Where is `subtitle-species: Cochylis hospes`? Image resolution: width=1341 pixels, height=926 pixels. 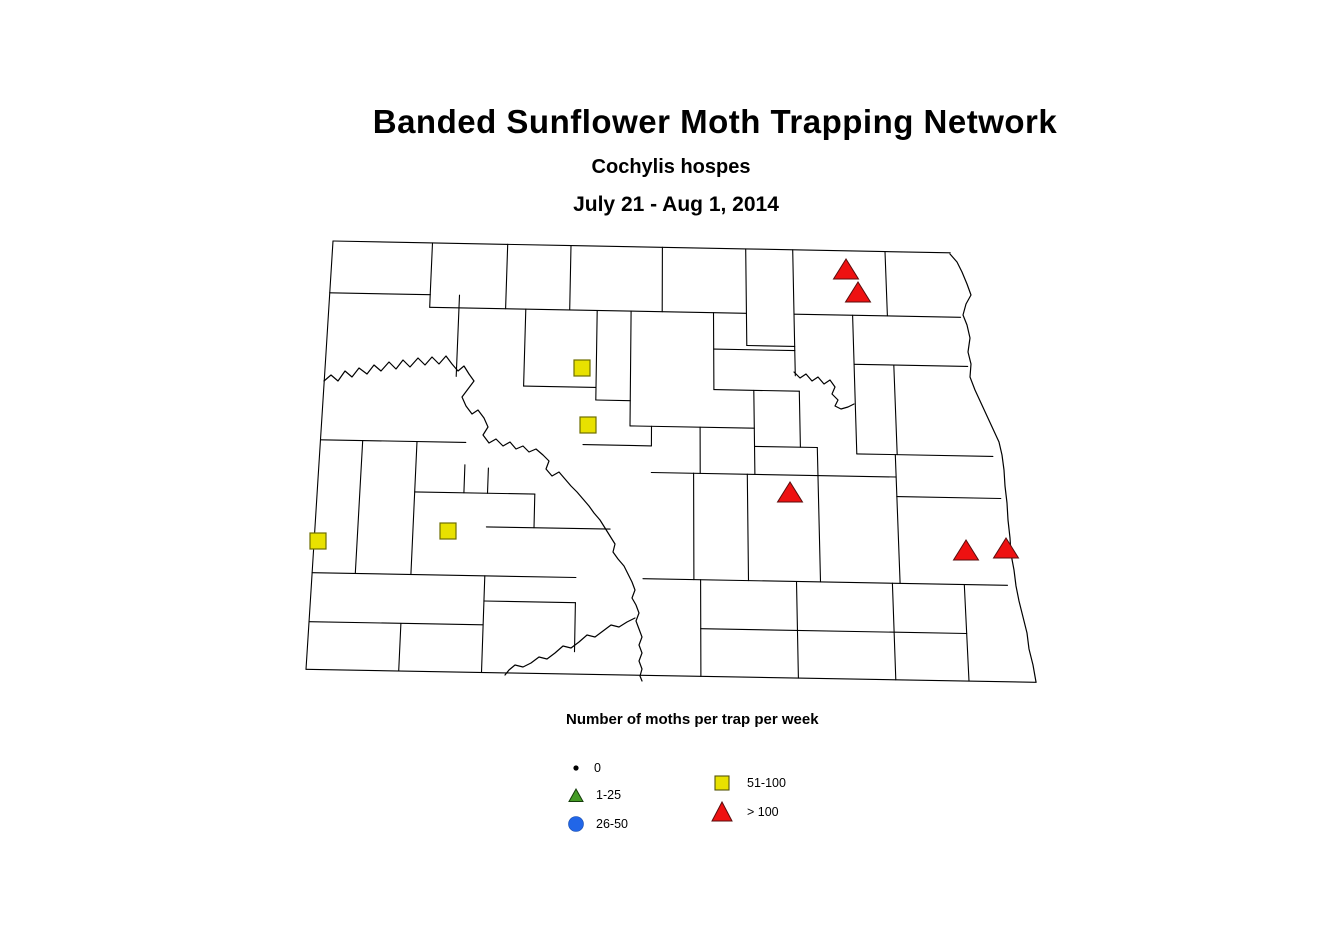 subtitle-species: Cochylis hospes is located at coordinates (671, 167).